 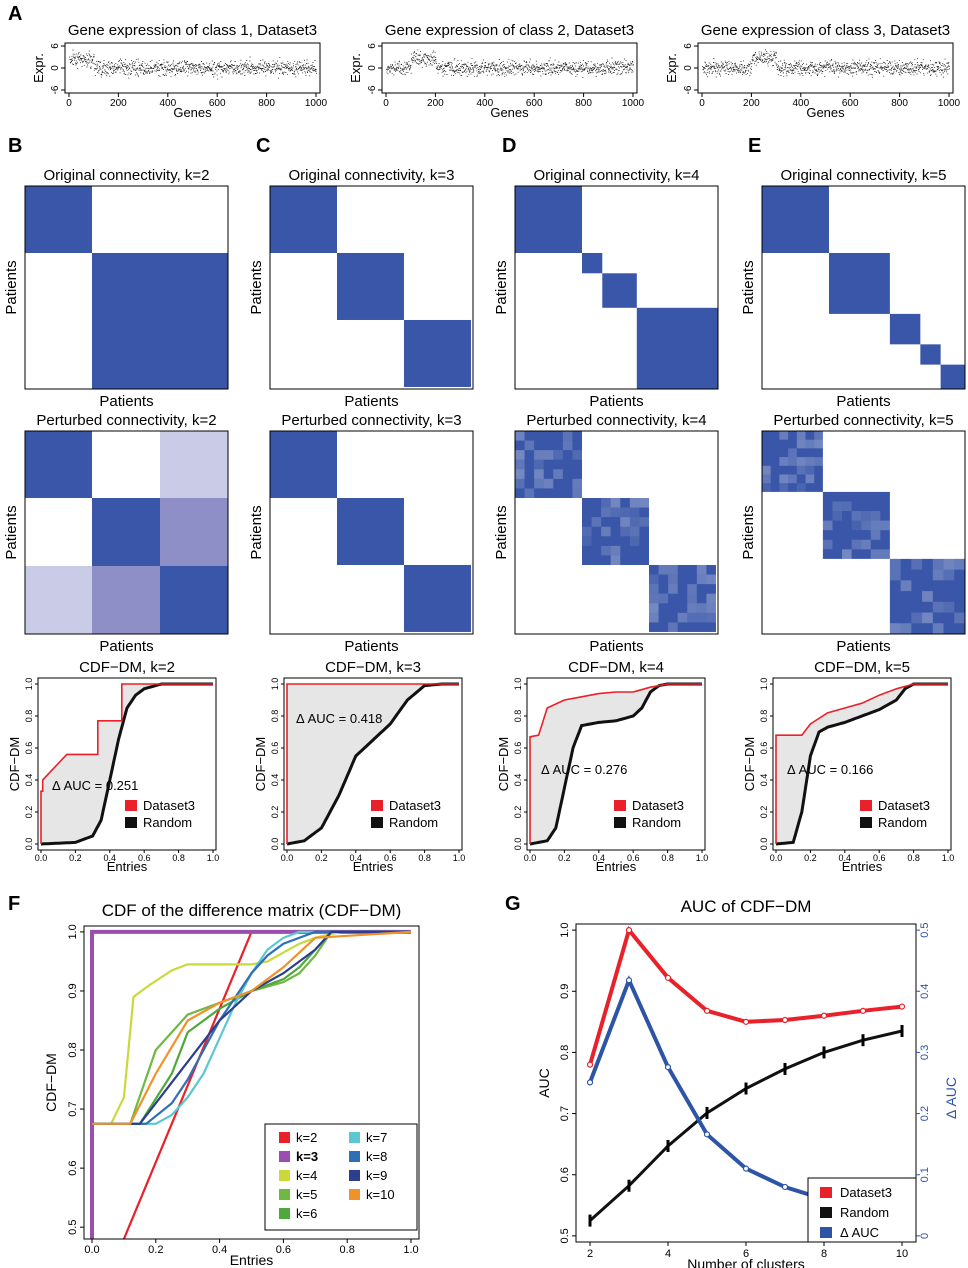 What do you see at coordinates (55, 68) in the screenshot?
I see `y-tick-label: 0` at bounding box center [55, 68].